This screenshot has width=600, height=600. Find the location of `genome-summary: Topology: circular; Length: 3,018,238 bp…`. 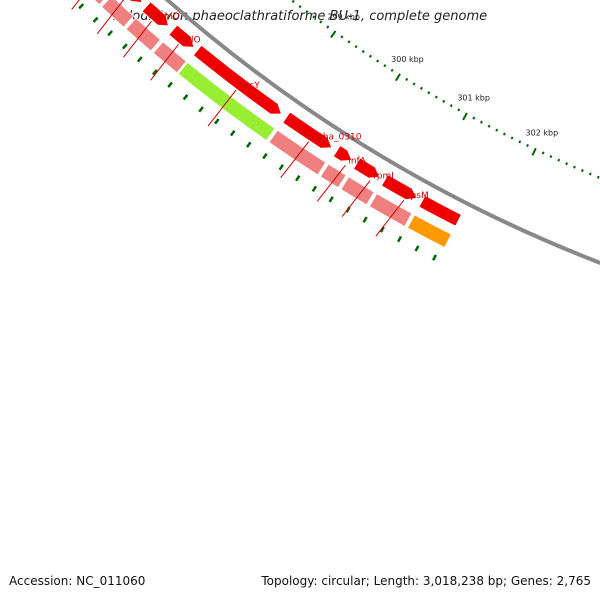

genome-summary: Topology: circular; Length: 3,018,238 bp… is located at coordinates (426, 581).